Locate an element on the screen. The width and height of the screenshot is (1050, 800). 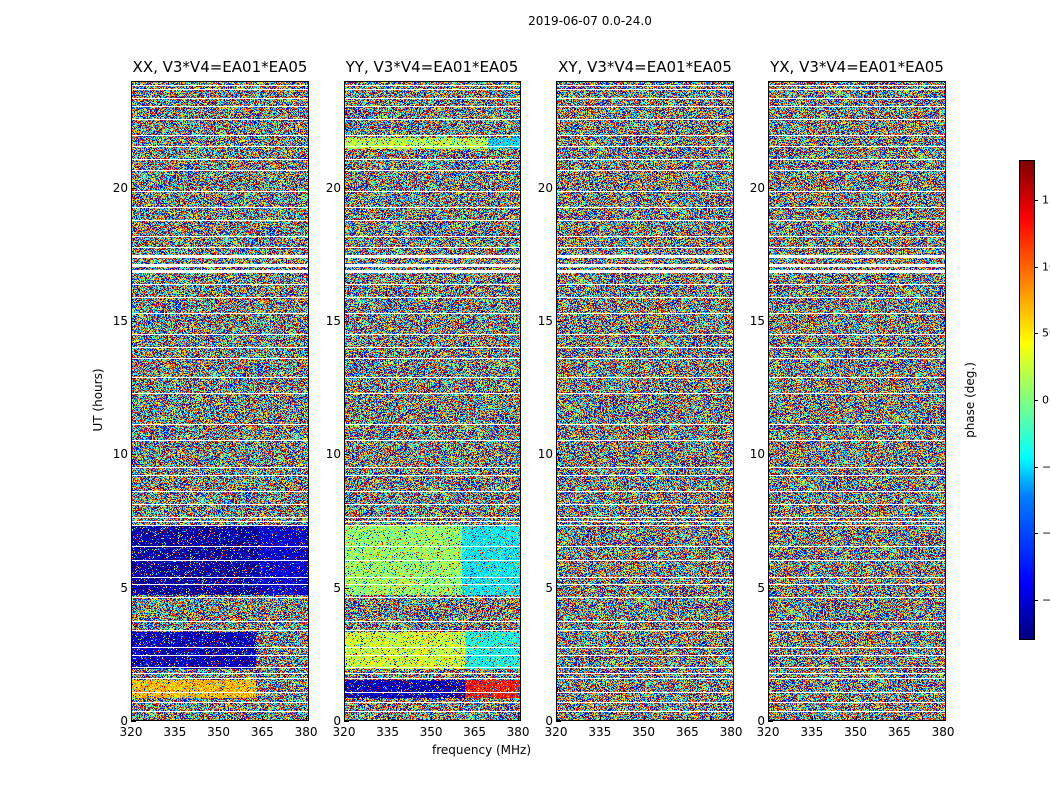
y-tick-label-xx: 10 is located at coordinates (120, 454).